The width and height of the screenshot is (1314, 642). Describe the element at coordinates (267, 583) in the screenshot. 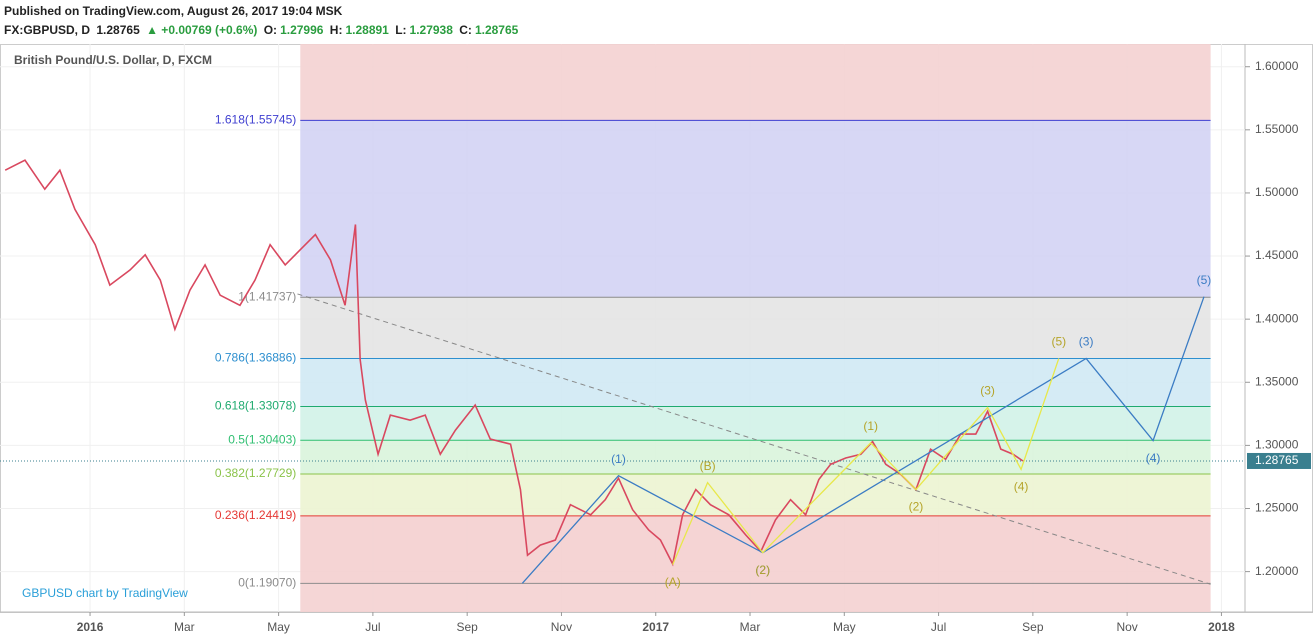

I see `fib-label: 0(1.19070)` at that location.